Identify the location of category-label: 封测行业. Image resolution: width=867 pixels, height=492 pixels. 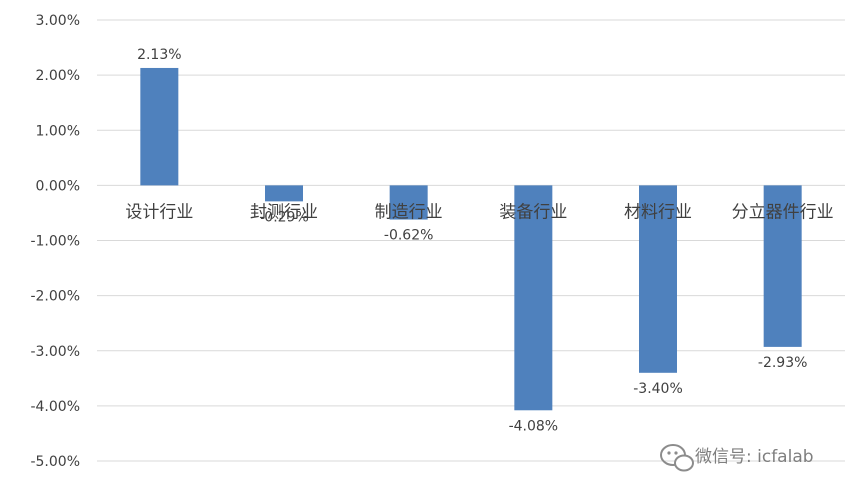
(284, 212).